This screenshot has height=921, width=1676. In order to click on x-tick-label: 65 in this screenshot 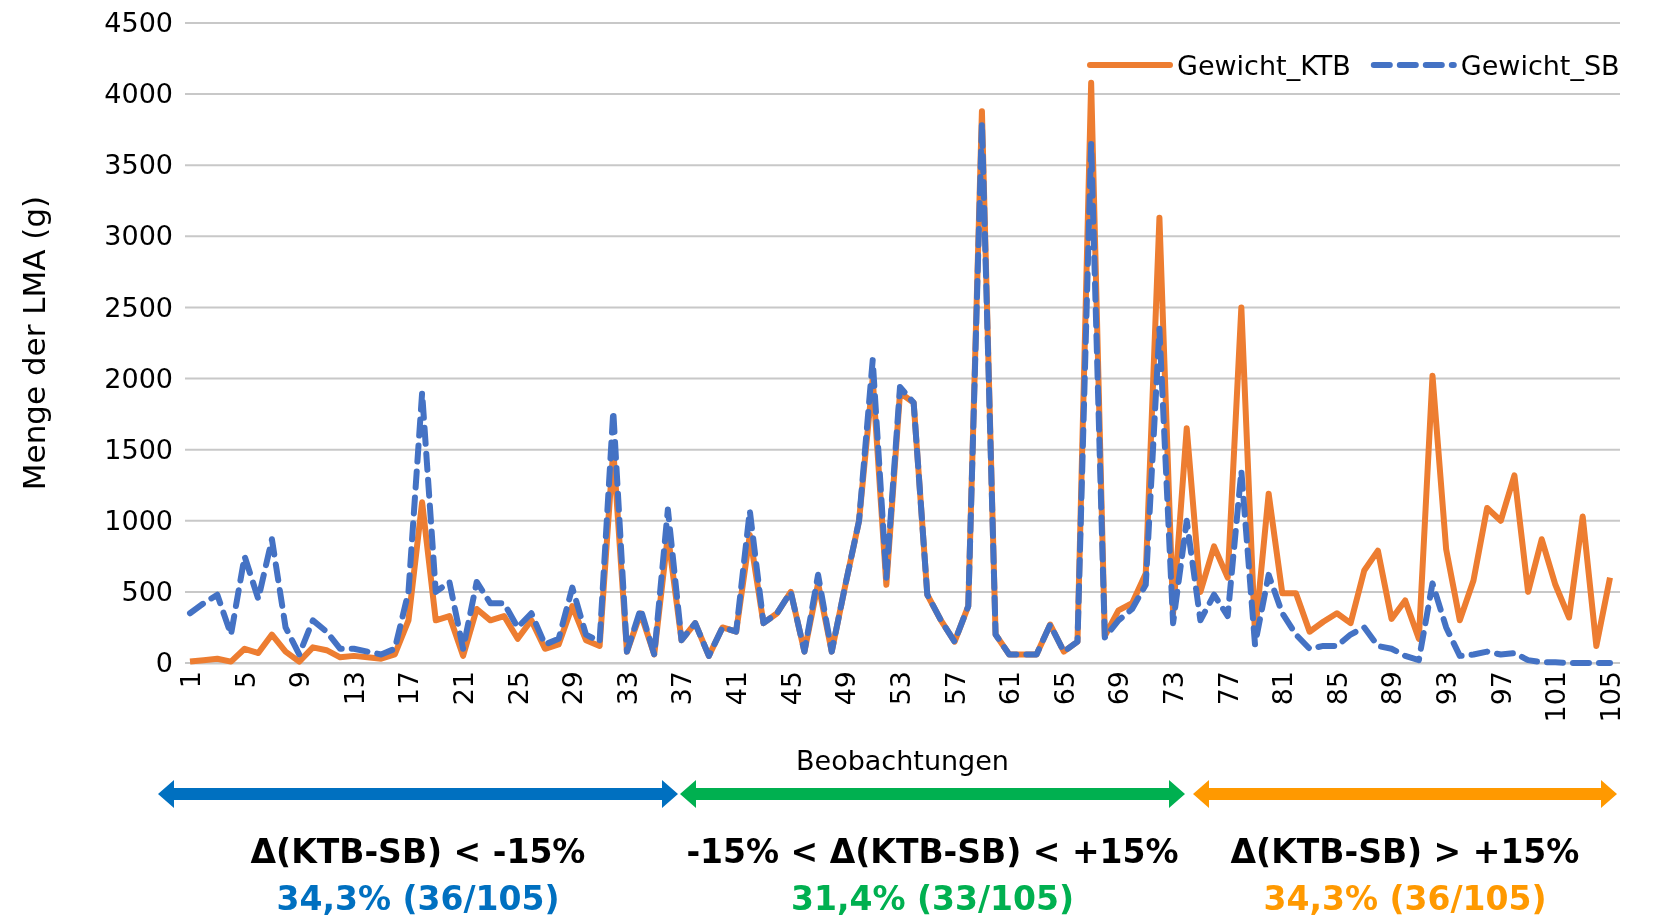, I will do `click(1064, 688)`.